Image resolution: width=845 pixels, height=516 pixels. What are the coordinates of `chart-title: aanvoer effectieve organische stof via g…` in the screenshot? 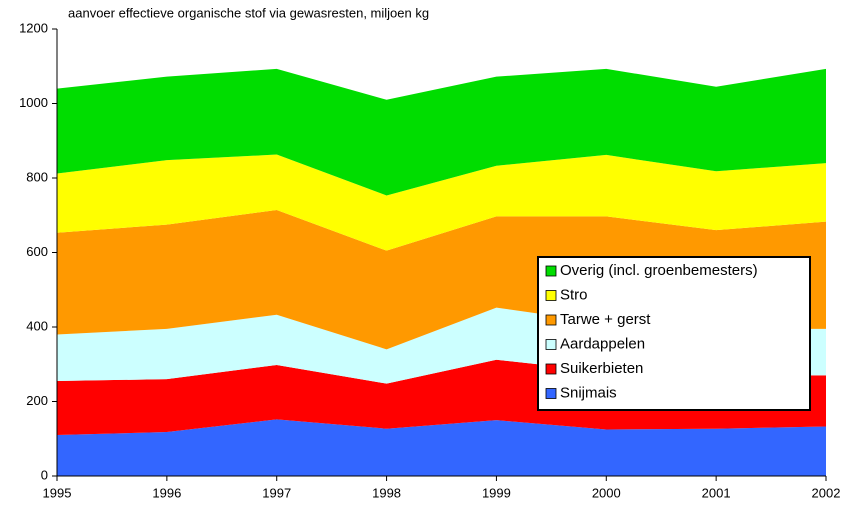 It's located at (248, 12).